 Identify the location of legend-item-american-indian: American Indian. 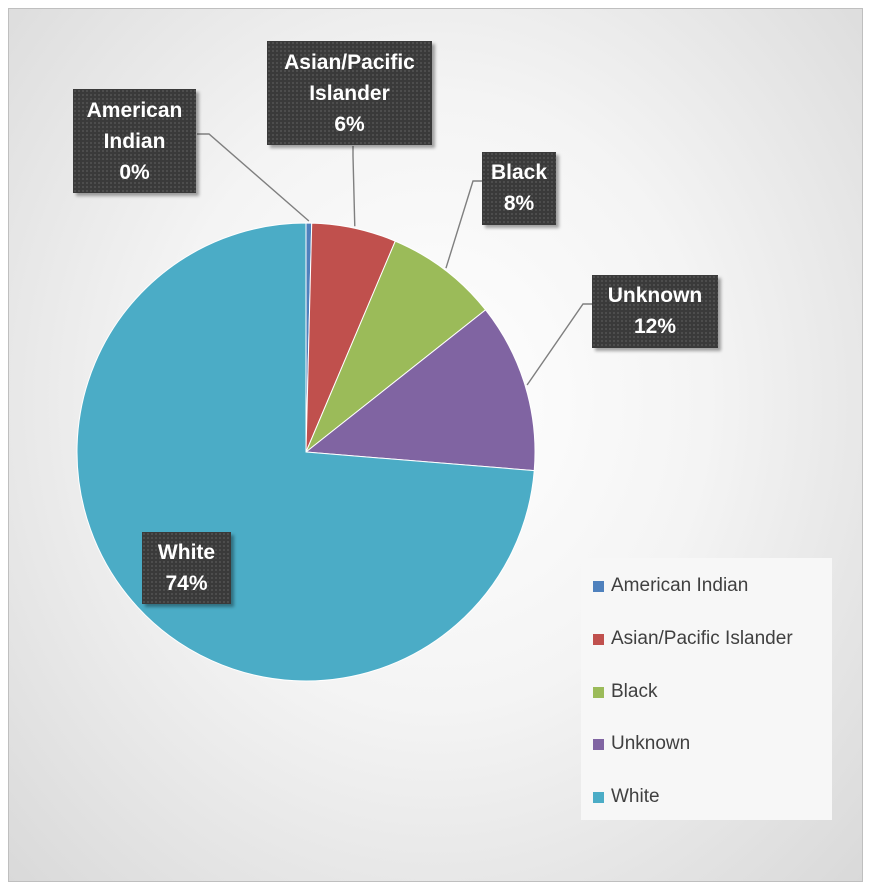
(670, 586).